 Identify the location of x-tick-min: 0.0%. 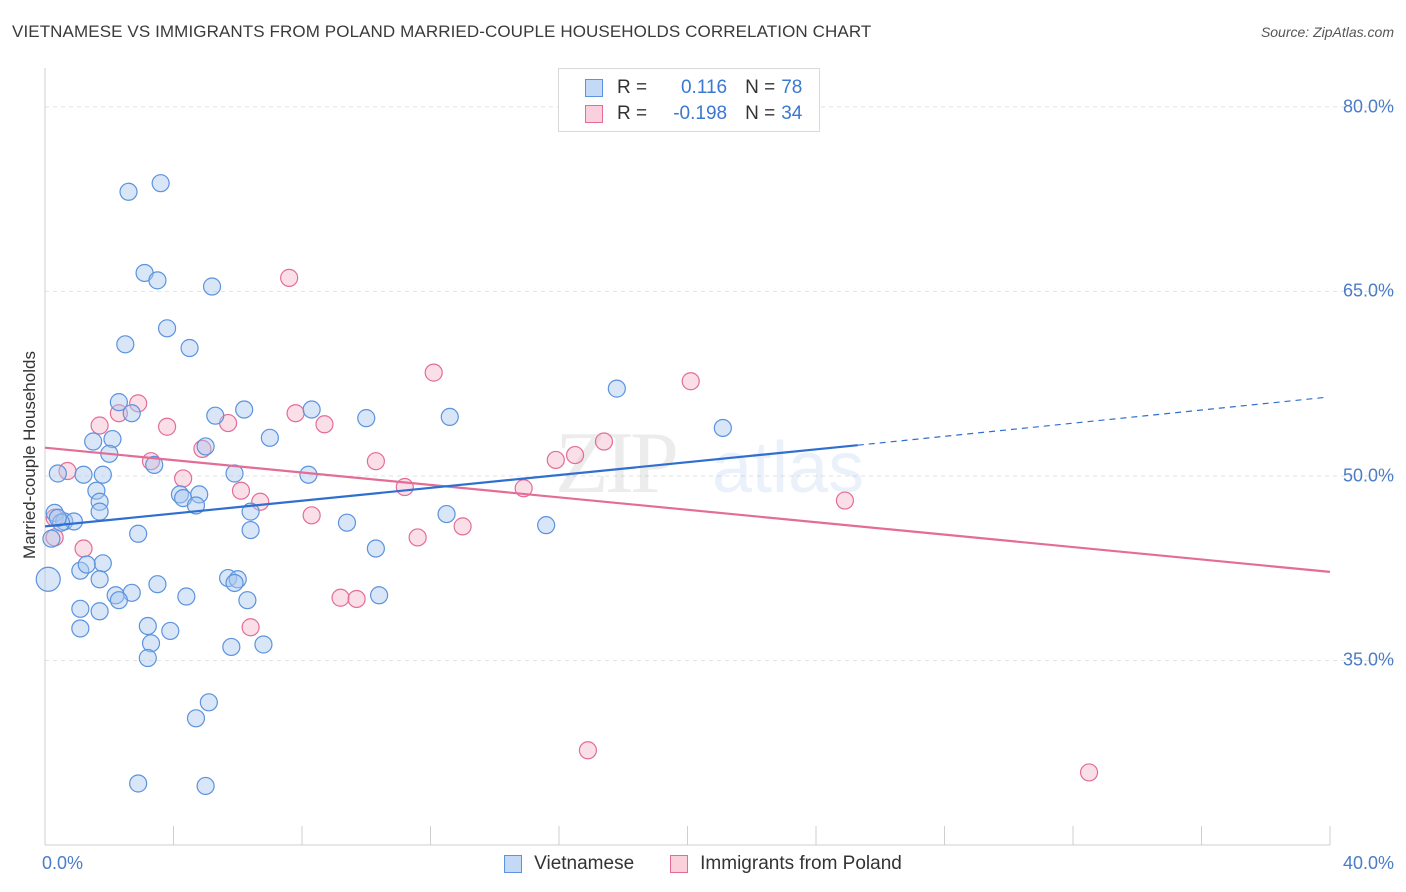
(63, 863).